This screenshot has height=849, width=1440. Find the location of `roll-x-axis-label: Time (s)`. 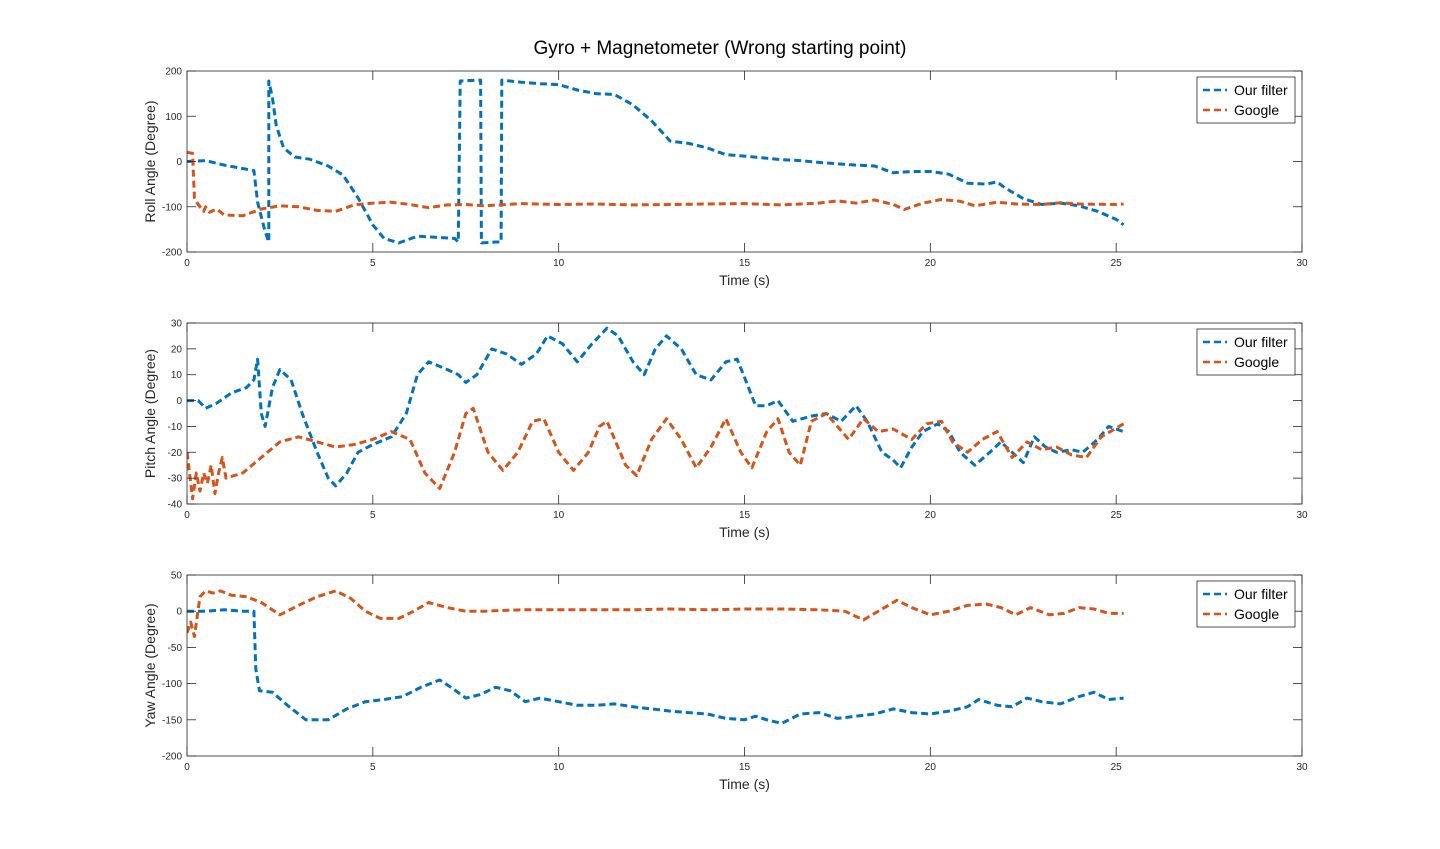

roll-x-axis-label: Time (s) is located at coordinates (744, 280).